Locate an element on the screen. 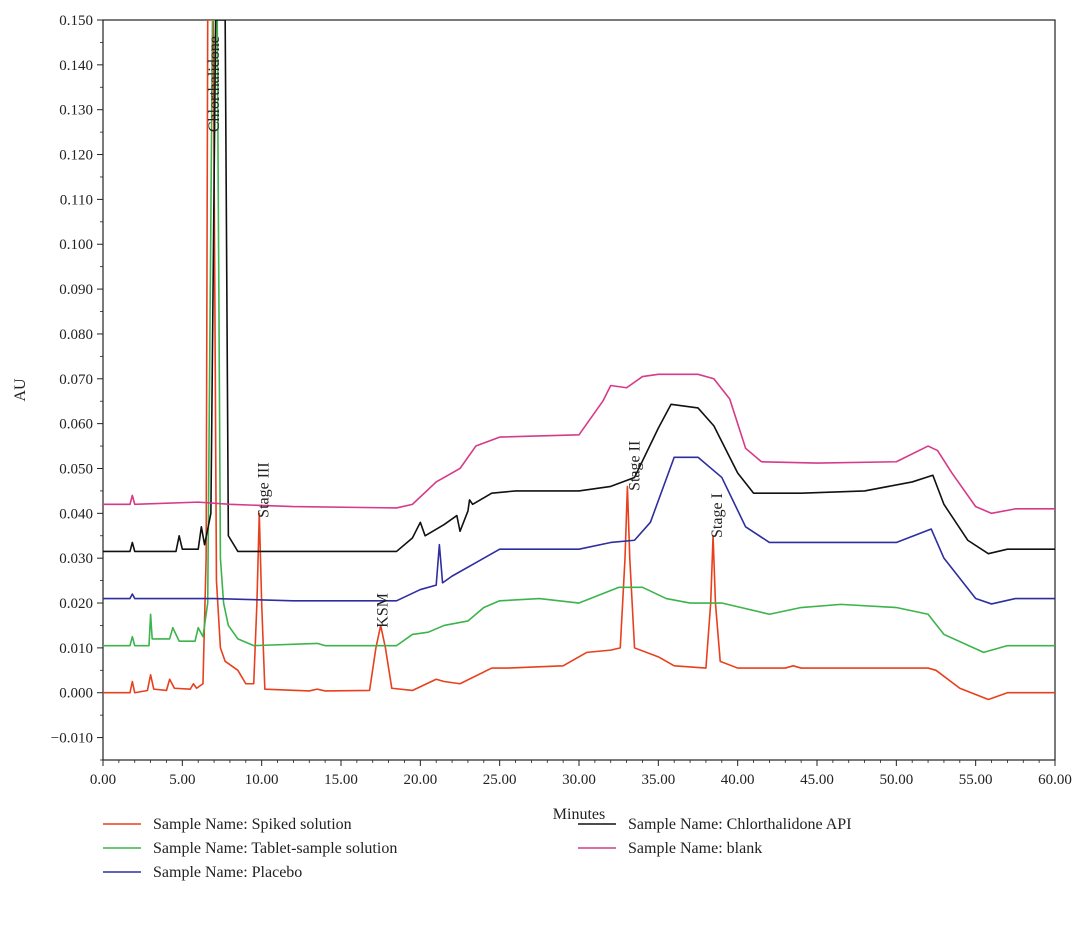  y-tick-label: 0.080 is located at coordinates (76, 335).